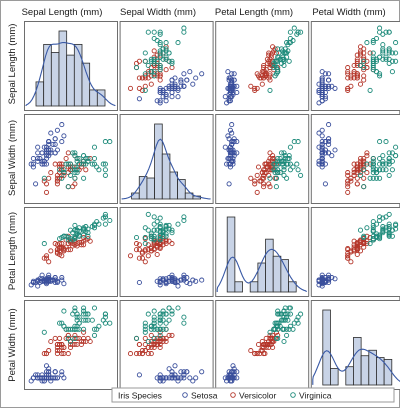 The image size is (400, 408). Describe the element at coordinates (12, 251) in the screenshot. I see `row-header-3: Petal Length (mm)` at that location.